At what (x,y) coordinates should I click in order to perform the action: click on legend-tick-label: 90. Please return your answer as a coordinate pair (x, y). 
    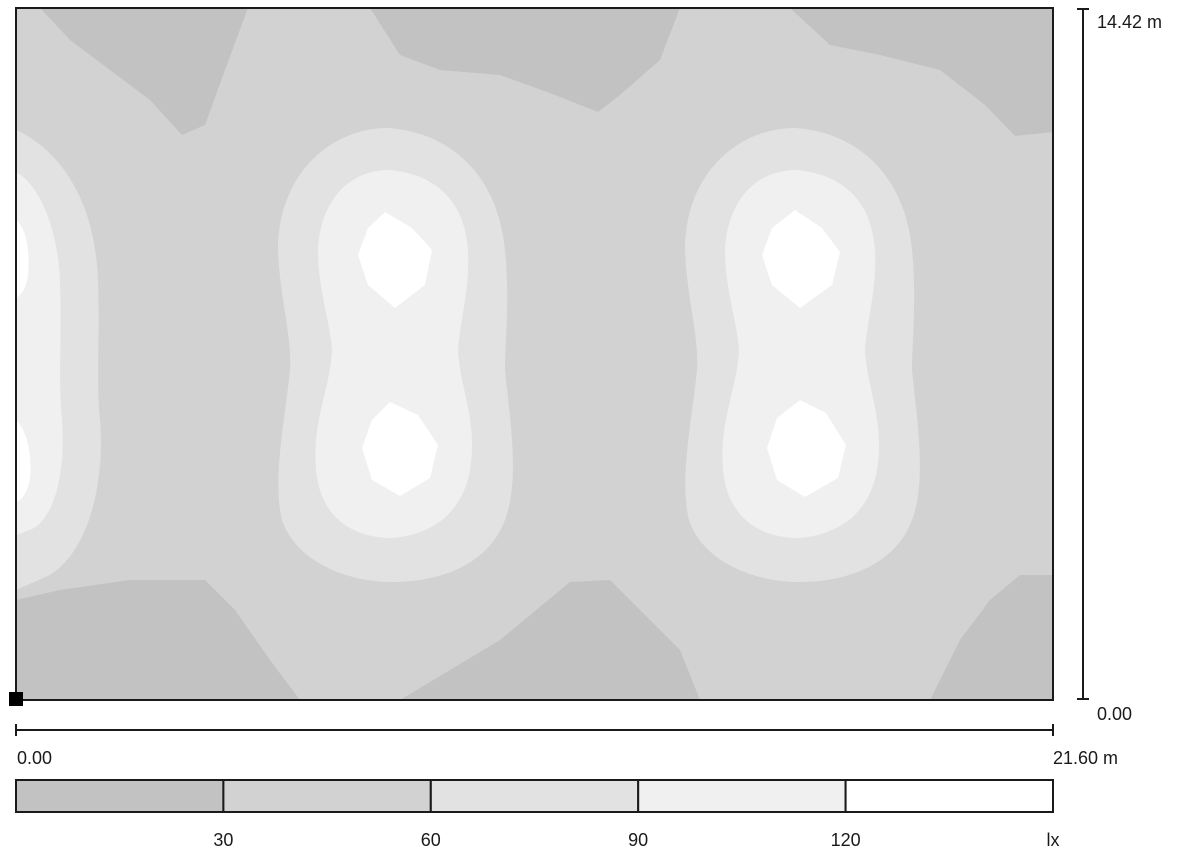
    Looking at the image, I should click on (638, 840).